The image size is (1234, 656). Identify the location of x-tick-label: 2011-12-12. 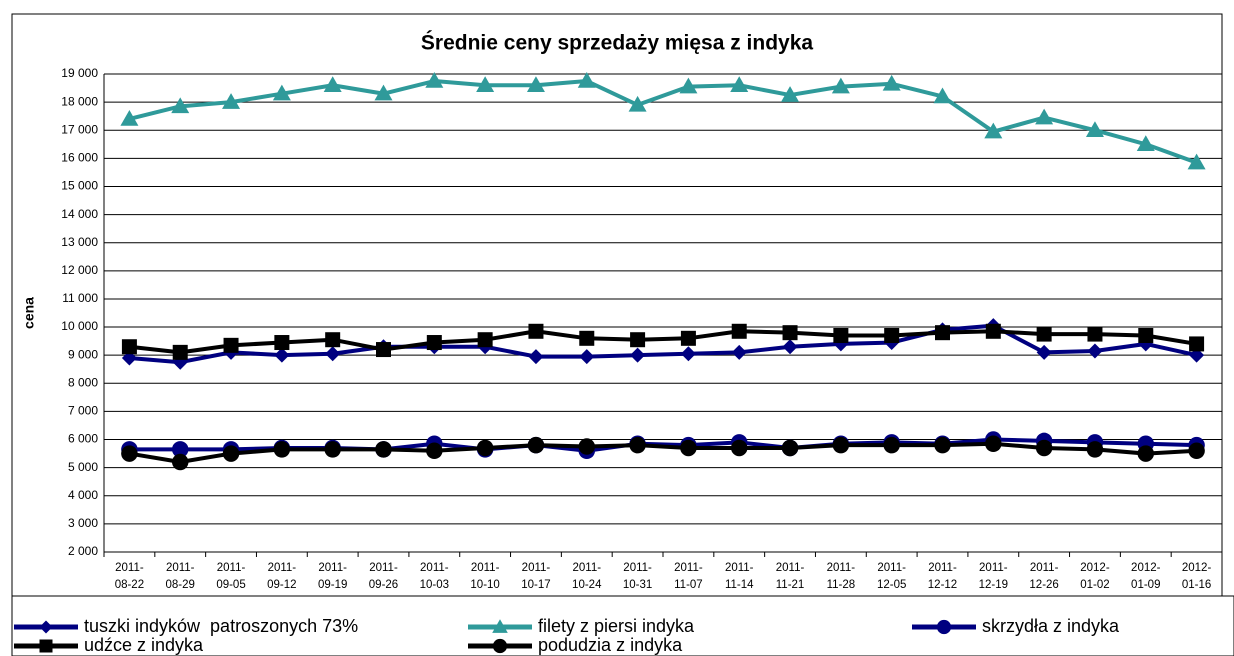
(942, 576).